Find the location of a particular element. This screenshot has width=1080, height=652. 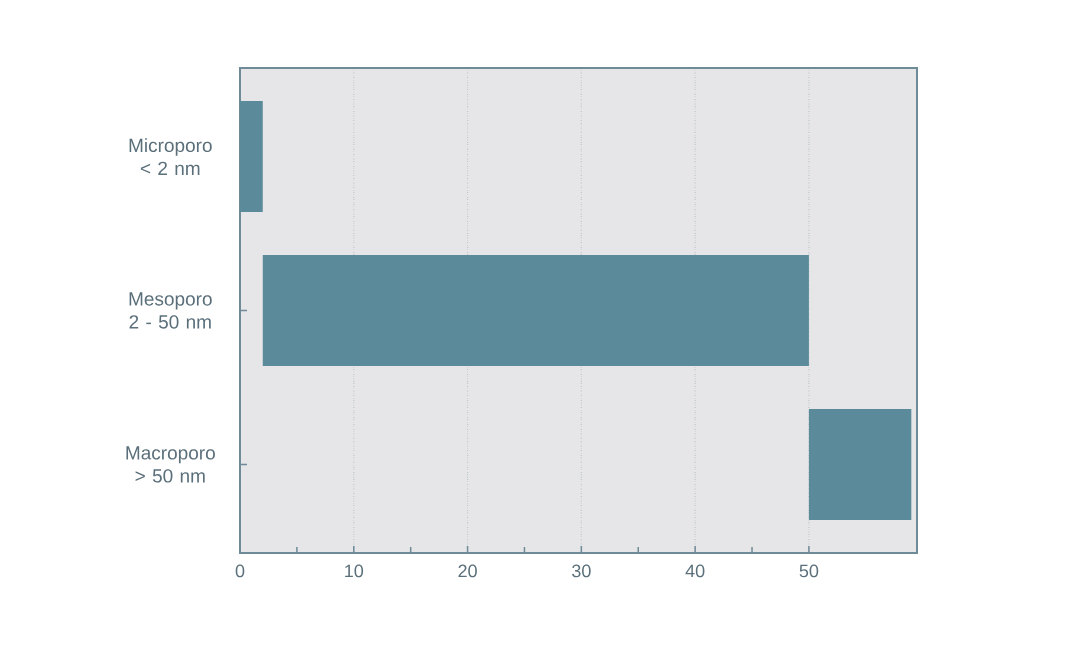

y-tick-label: Microporo < 2 nm is located at coordinates (170, 156).